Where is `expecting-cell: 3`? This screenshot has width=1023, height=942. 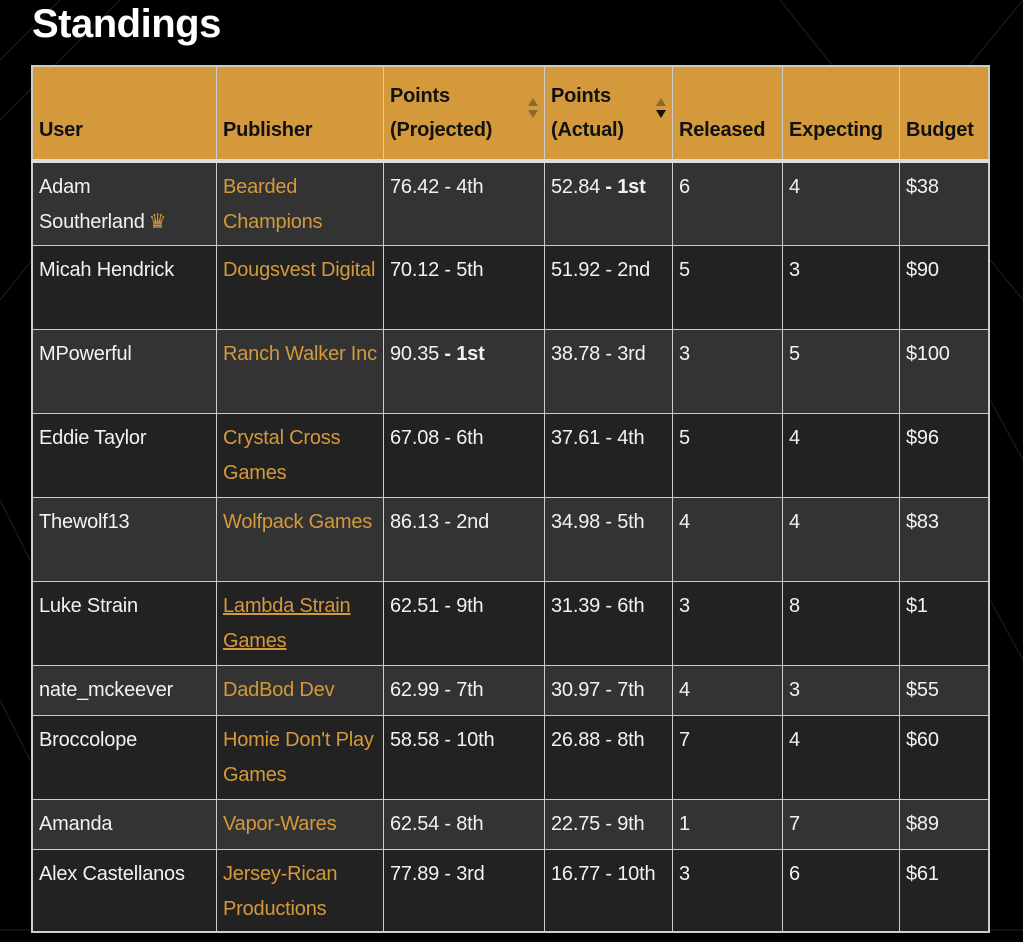 expecting-cell: 3 is located at coordinates (841, 690).